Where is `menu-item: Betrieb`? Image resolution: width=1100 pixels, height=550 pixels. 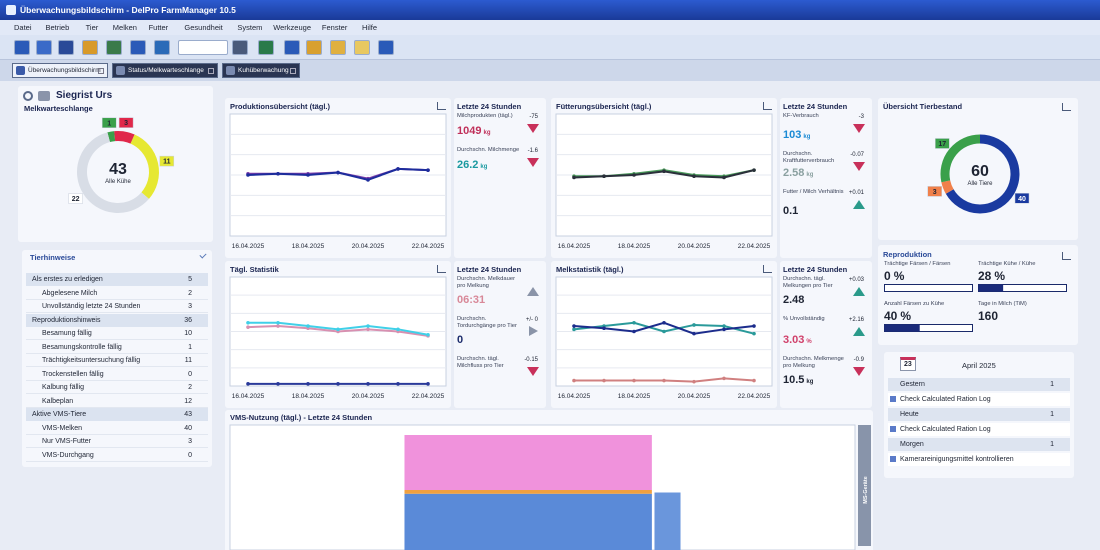 menu-item: Betrieb is located at coordinates (57, 27).